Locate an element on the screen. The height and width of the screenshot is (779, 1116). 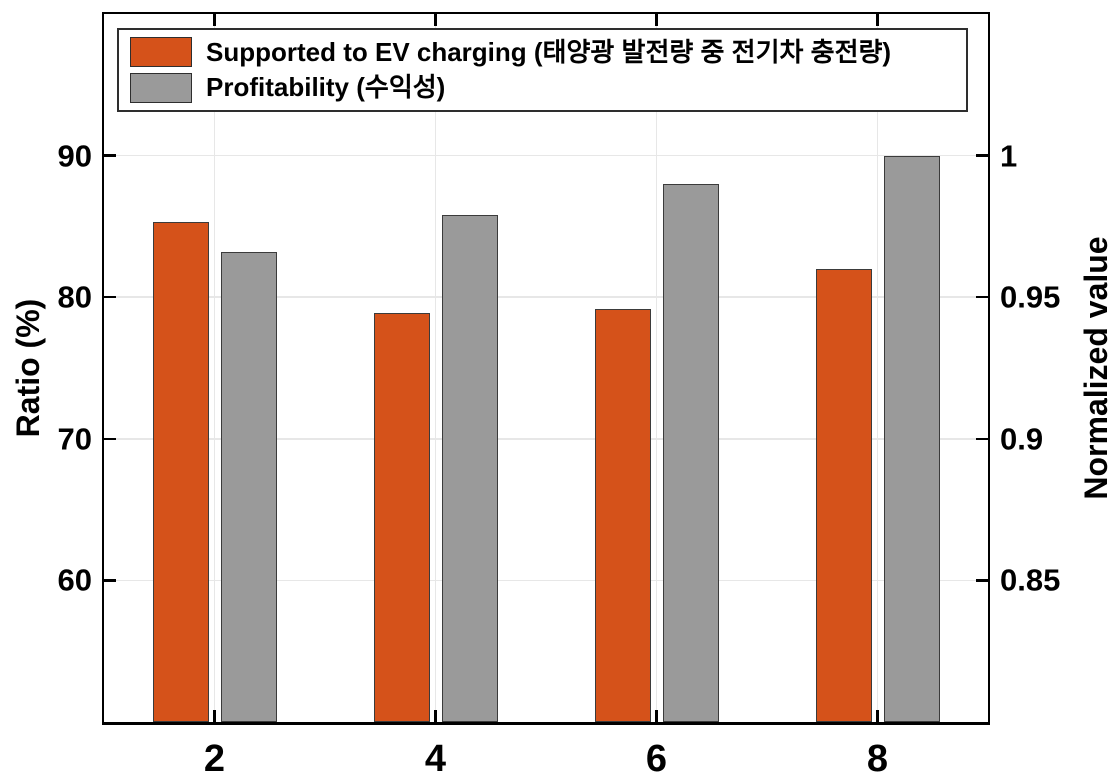
legend-label-profitability: Profitability (수익성) is located at coordinates (326, 87).